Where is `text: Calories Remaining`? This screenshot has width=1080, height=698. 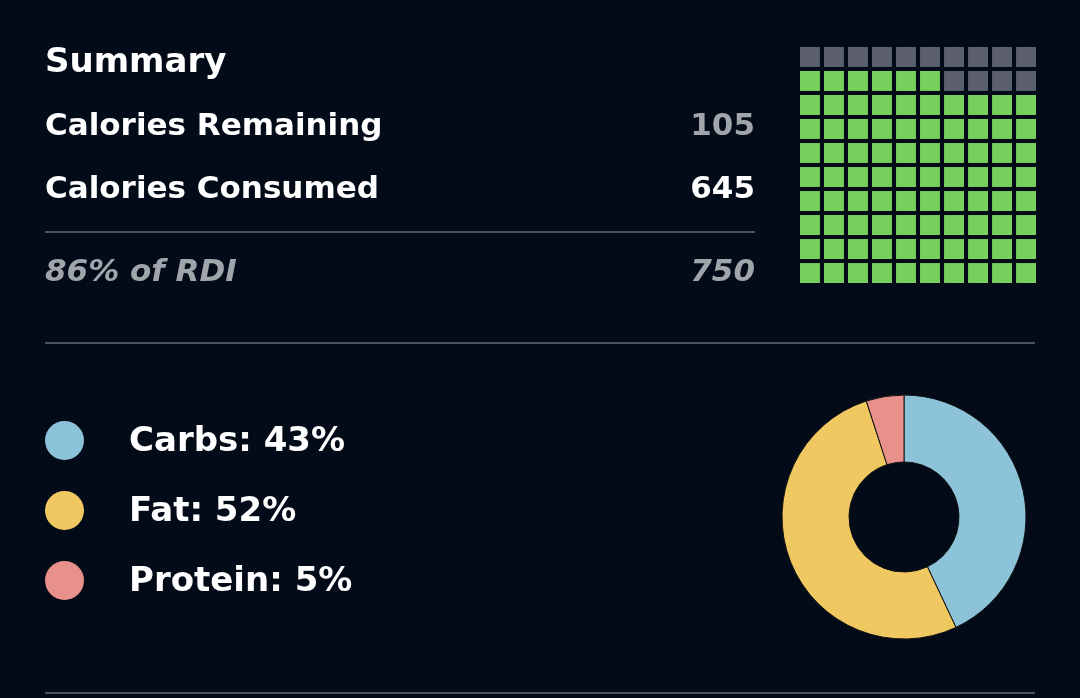
text: Calories Remaining is located at coordinates (214, 124).